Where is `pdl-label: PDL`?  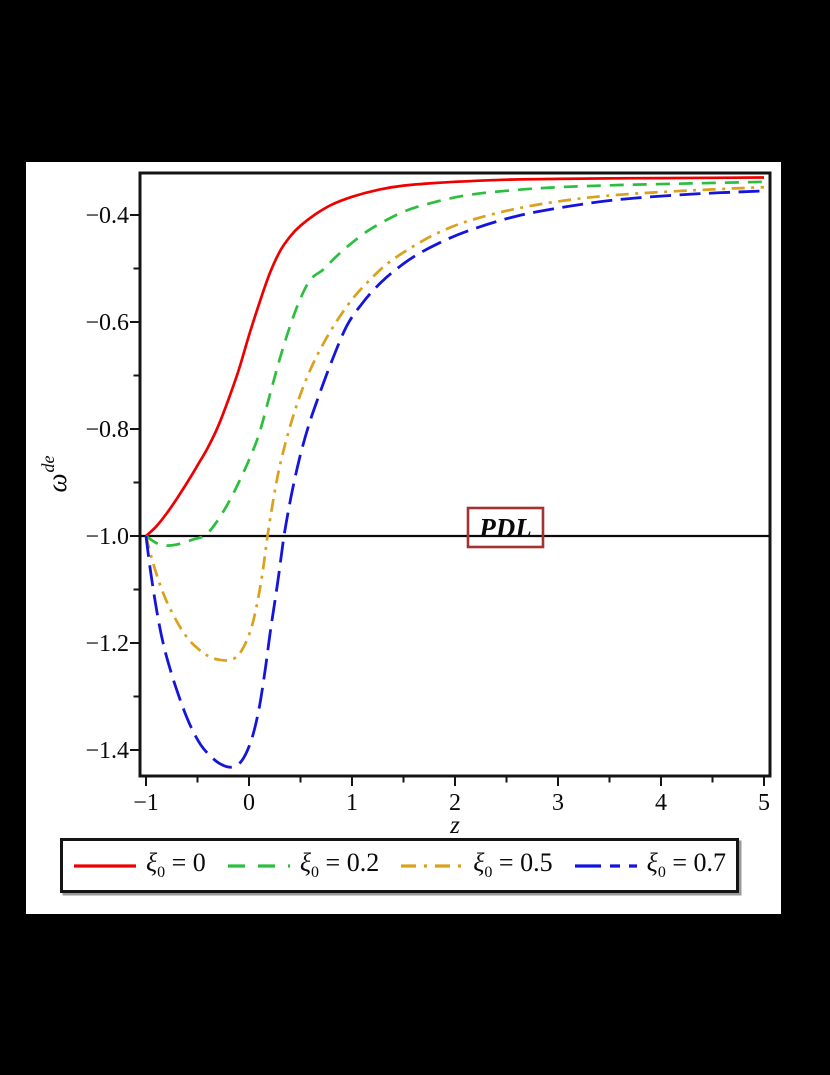
pdl-label: PDL is located at coordinates (504, 528).